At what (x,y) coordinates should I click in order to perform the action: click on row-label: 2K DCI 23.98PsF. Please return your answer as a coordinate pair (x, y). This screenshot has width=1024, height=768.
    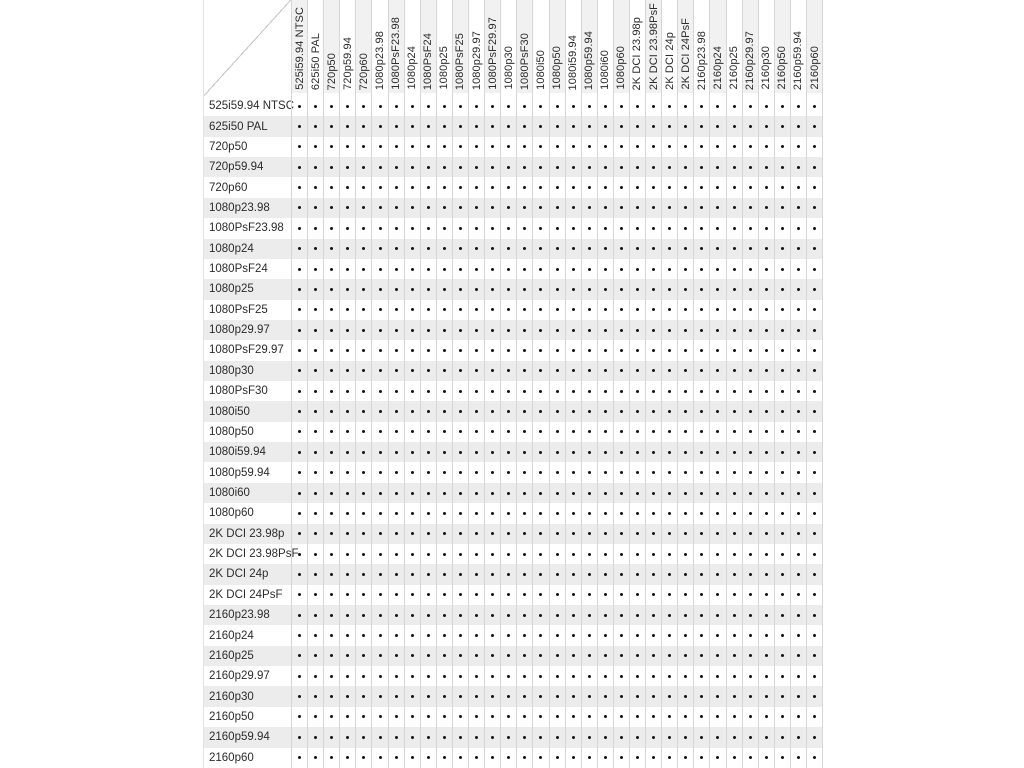
    Looking at the image, I should click on (254, 554).